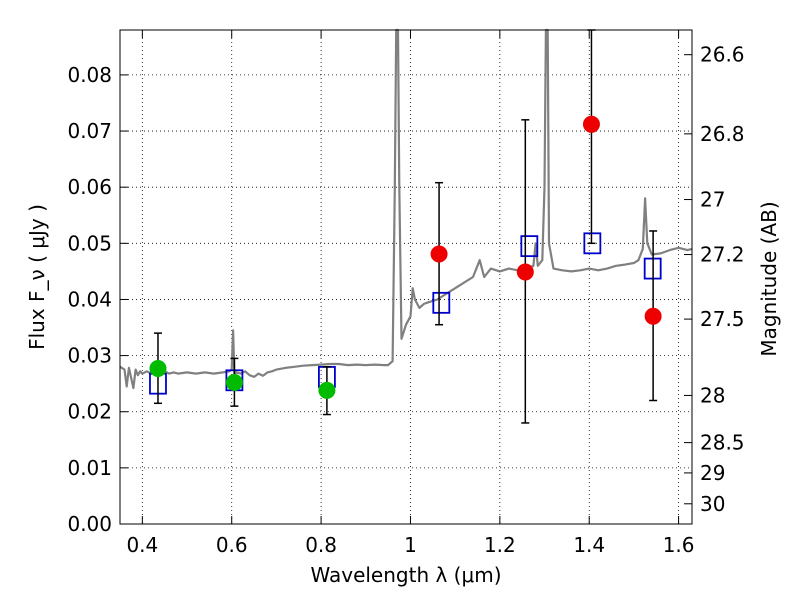  I want to click on y-tick-label: 0.06, so click(89, 187).